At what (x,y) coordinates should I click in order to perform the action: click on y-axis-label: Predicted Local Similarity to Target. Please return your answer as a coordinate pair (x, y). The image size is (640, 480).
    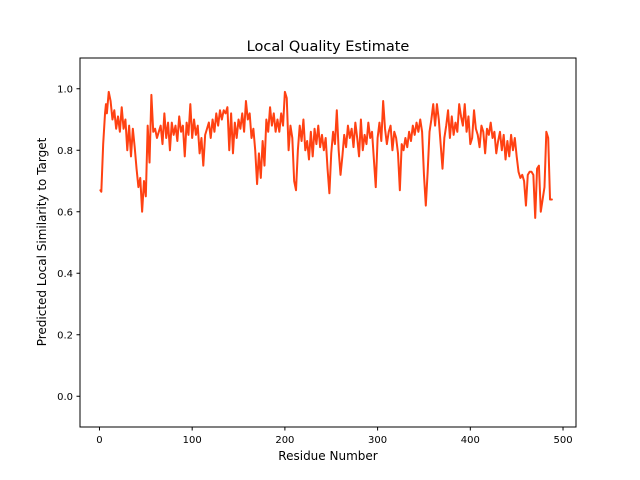
    Looking at the image, I should click on (42, 241).